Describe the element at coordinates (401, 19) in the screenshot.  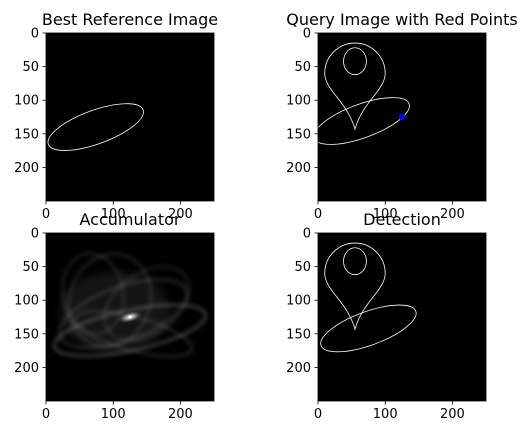
I see `query-title: Query Image with Red Points` at that location.